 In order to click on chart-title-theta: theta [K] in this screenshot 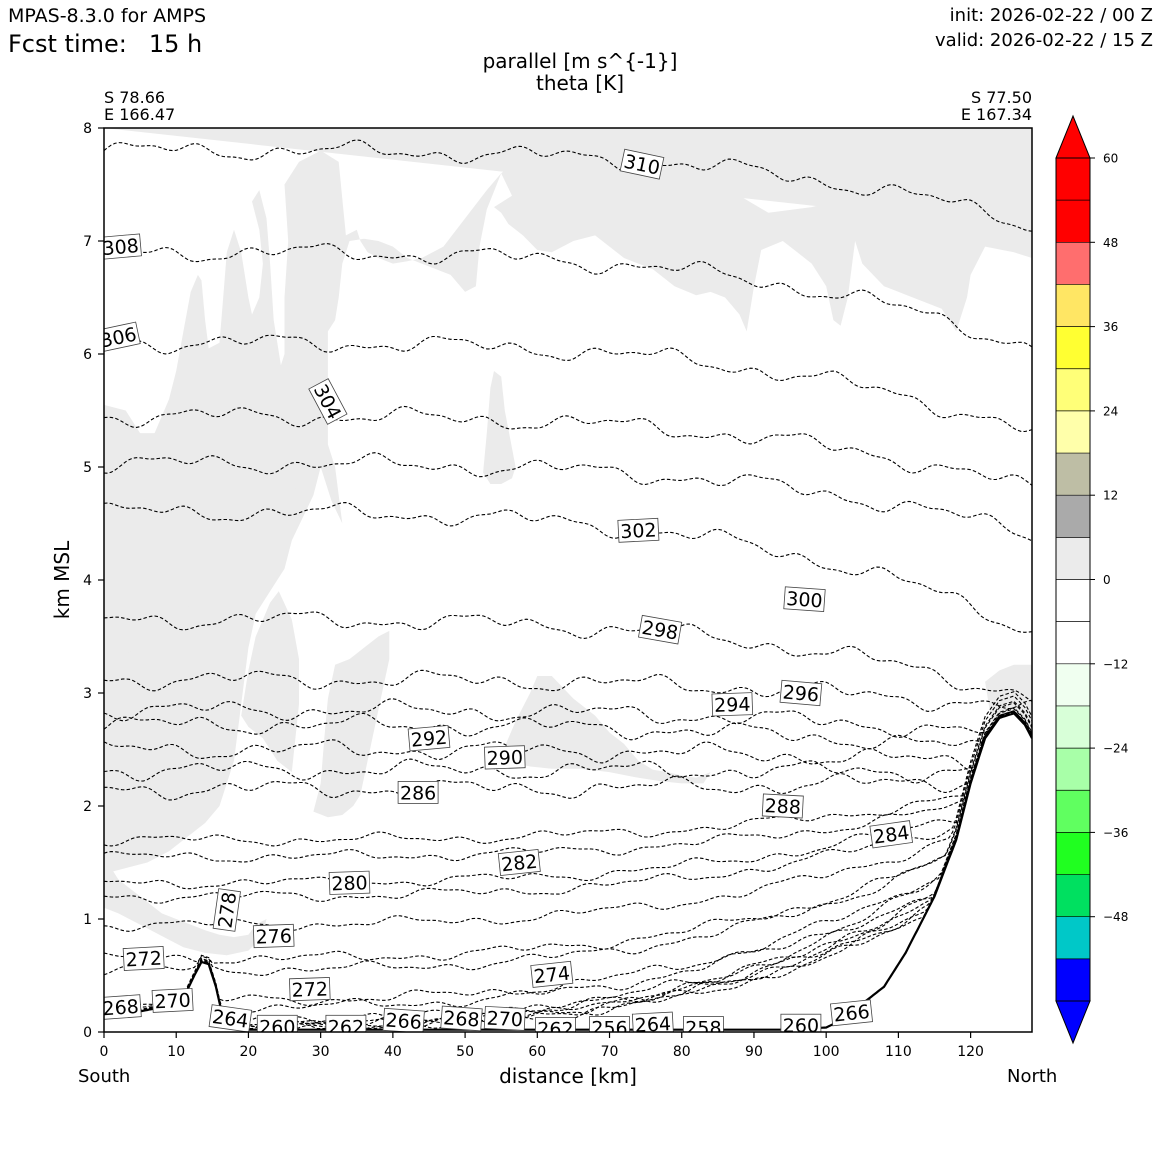, I will do `click(580, 83)`.